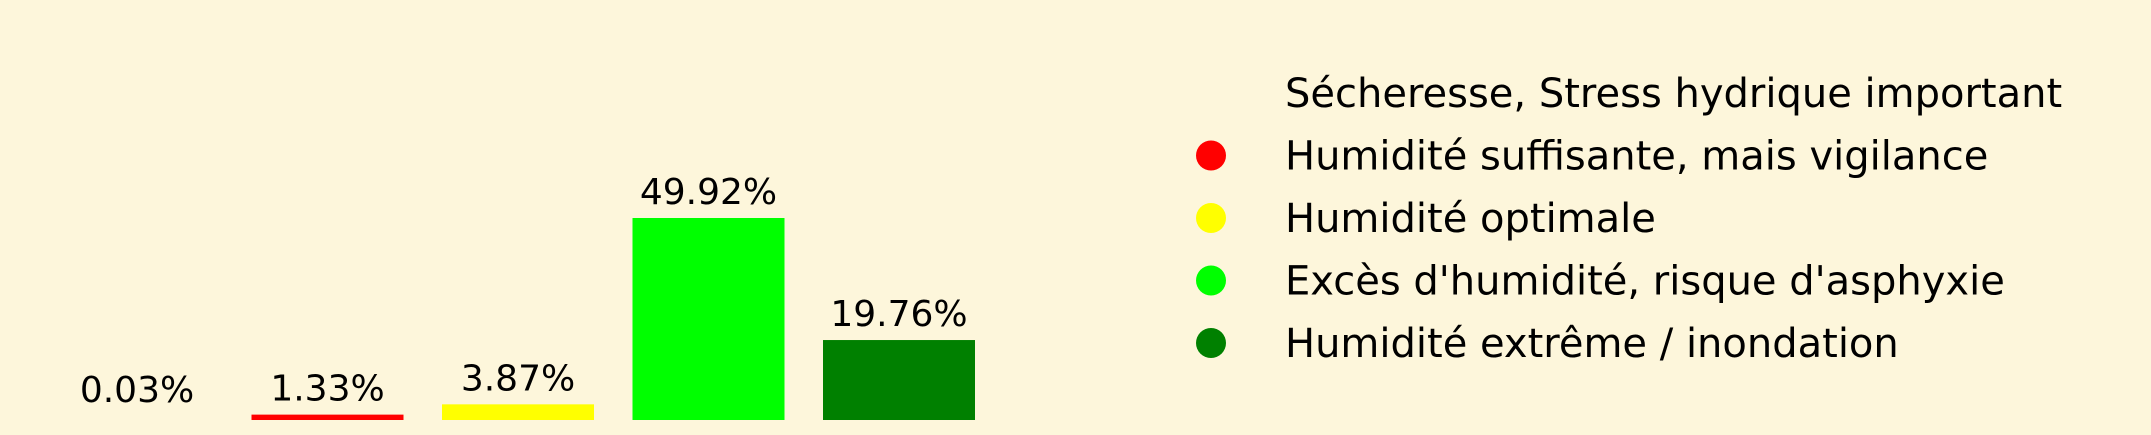  I want to click on bar-value-label-2: 1.33%, so click(327, 389).